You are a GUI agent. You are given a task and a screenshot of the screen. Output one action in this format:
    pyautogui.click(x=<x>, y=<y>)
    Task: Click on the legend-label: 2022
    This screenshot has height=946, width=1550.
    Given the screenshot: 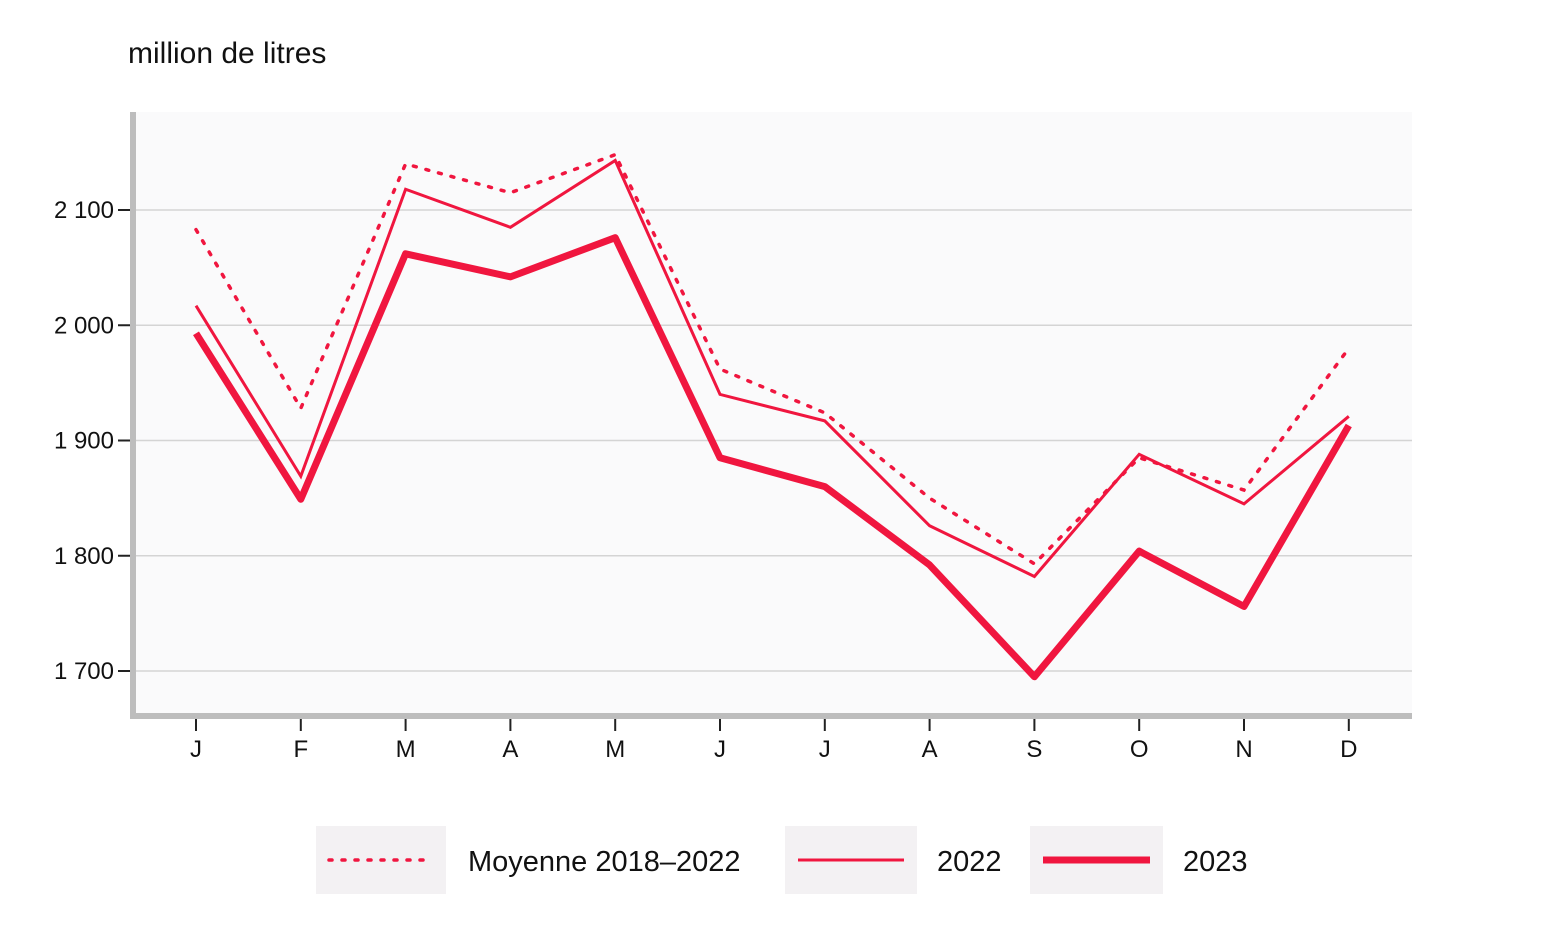 What is the action you would take?
    pyautogui.click(x=969, y=862)
    